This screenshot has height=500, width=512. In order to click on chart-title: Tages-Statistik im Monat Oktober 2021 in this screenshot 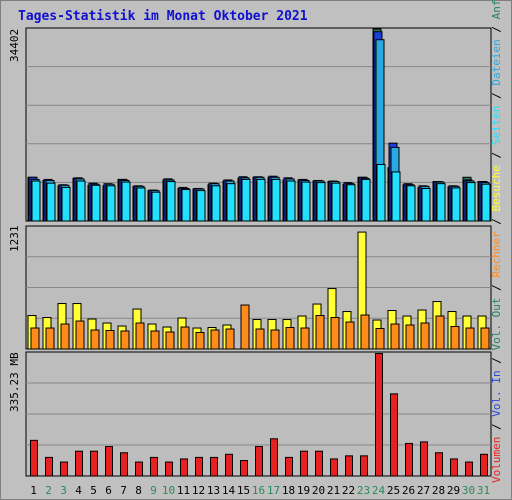, I will do `click(163, 16)`.